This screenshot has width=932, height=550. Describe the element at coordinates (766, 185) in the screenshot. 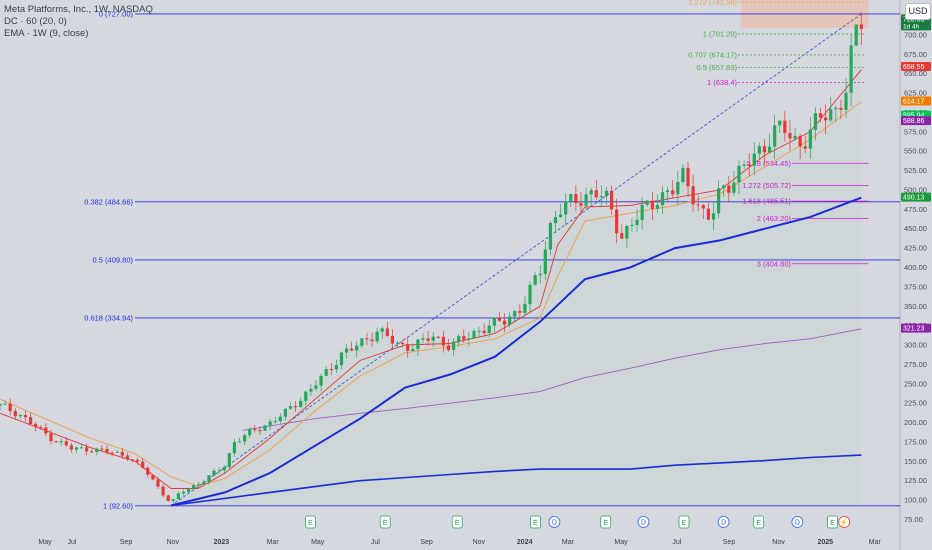

I see `ext-label-1: 1.272 (505.72)` at that location.